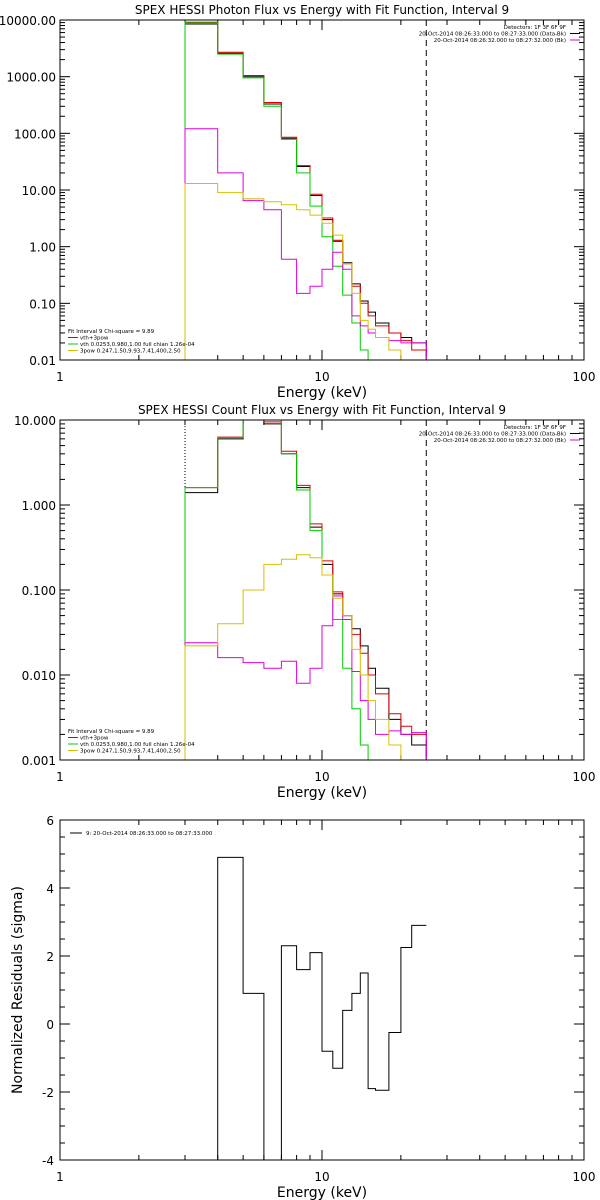  What do you see at coordinates (50, 889) in the screenshot?
I see `y-tick-label: 4` at bounding box center [50, 889].